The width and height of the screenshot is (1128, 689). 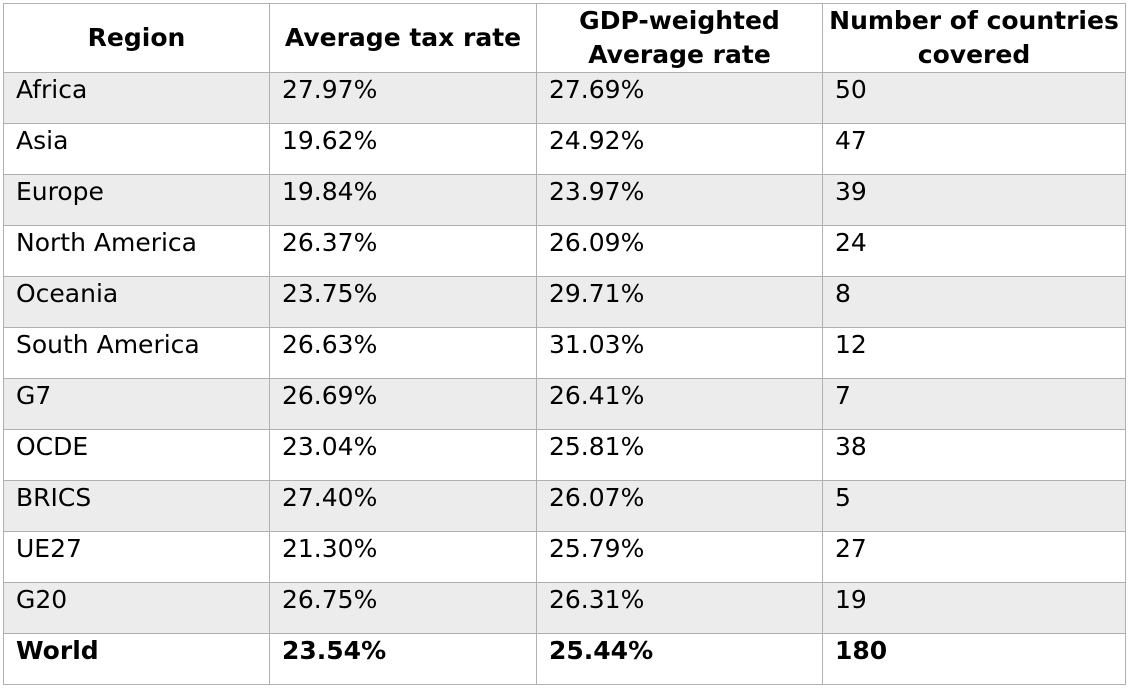 What do you see at coordinates (974, 302) in the screenshot?
I see `cell-countries-covered: 8` at bounding box center [974, 302].